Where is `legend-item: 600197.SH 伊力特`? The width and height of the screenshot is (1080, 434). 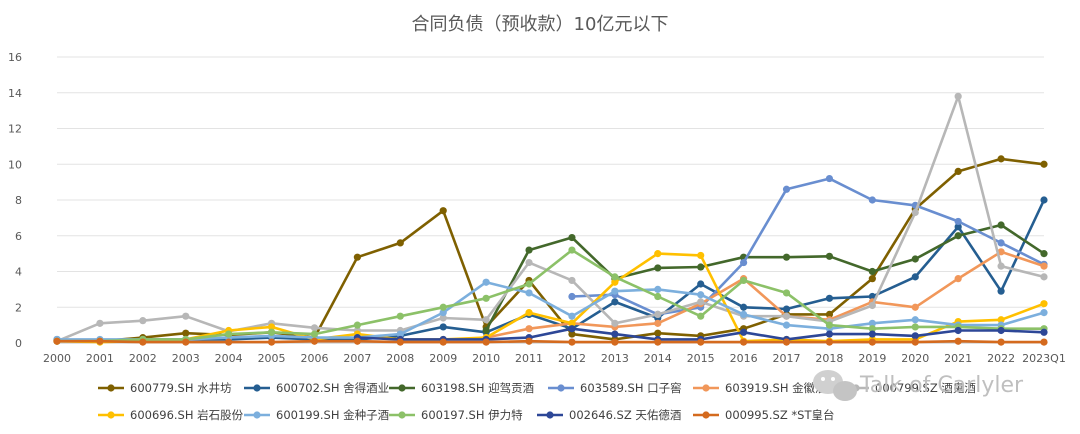 legend-item: 600197.SH 伊力特 is located at coordinates (456, 415).